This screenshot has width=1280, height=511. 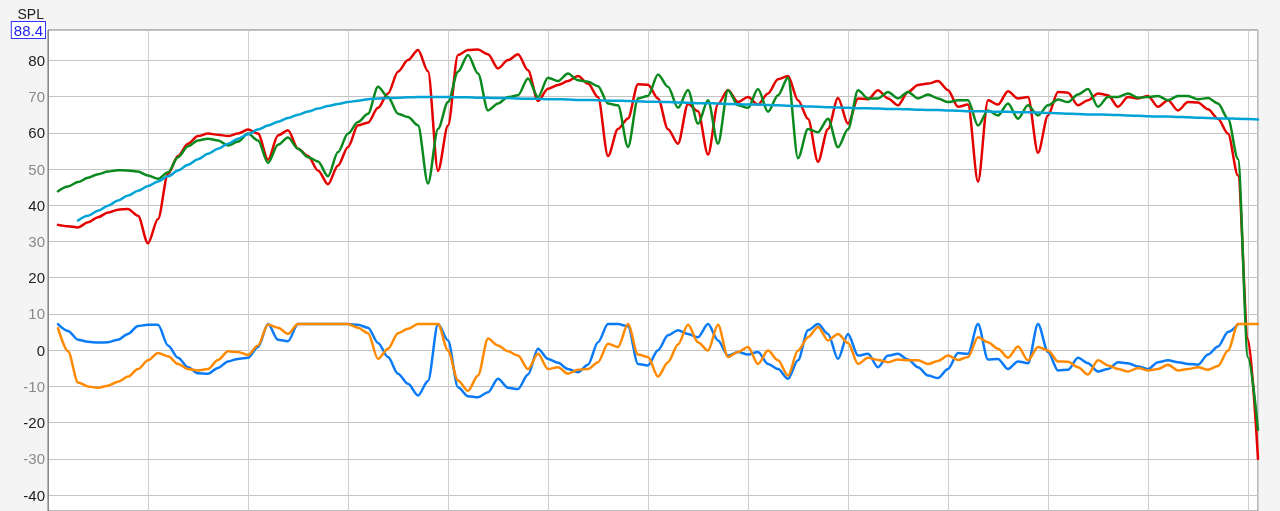 What do you see at coordinates (31, 14) in the screenshot?
I see `y-axis-title: SPL` at bounding box center [31, 14].